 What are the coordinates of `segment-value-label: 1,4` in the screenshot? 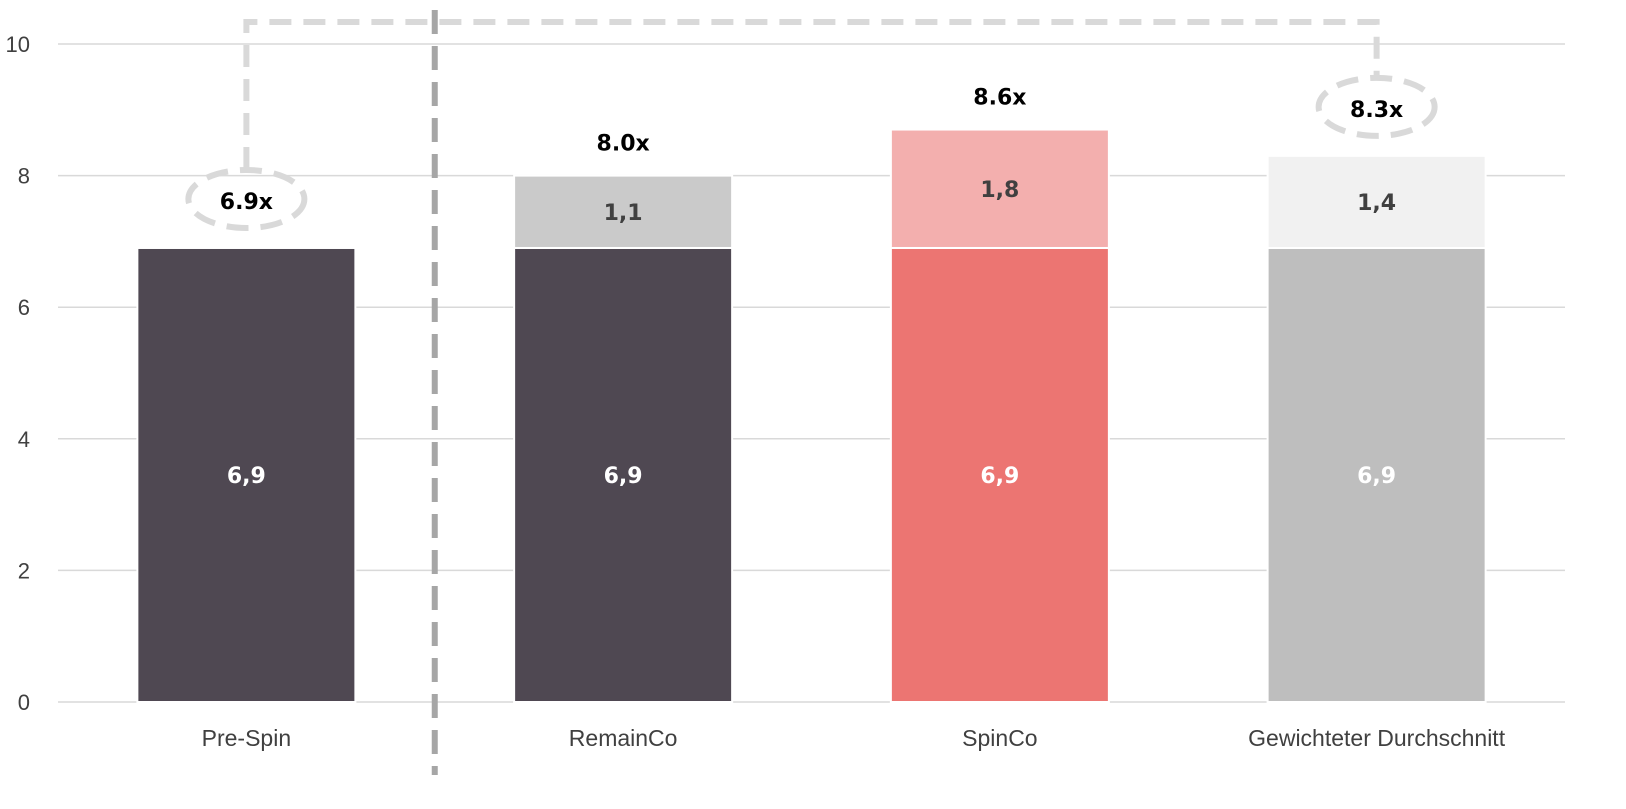 It's located at (1376, 203).